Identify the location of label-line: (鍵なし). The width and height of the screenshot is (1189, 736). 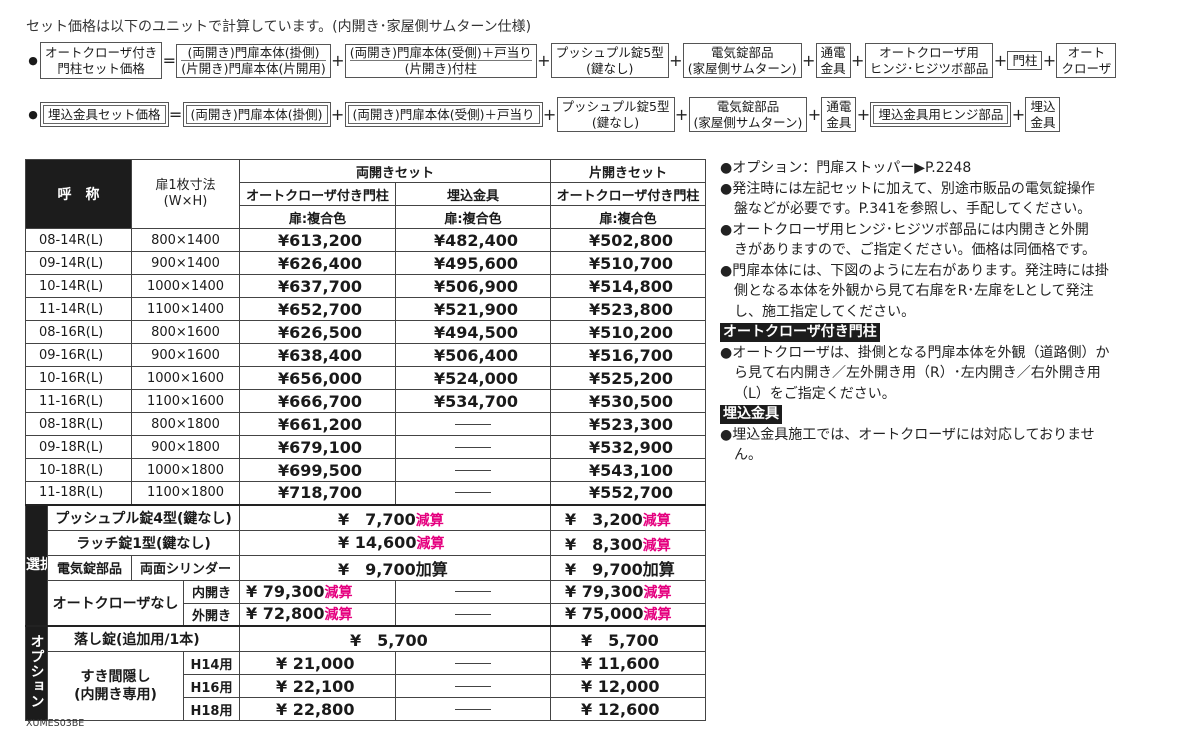
(615, 122).